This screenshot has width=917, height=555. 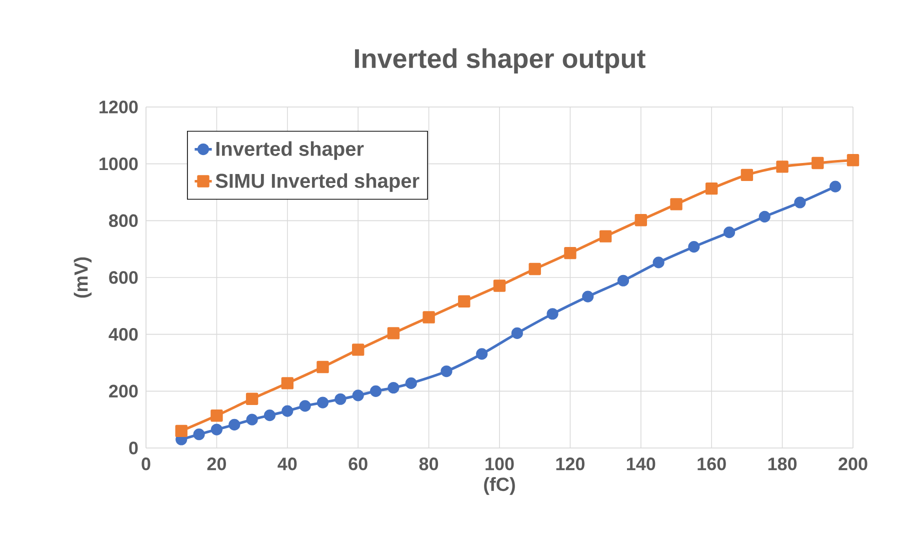 I want to click on x-tick-label: 140, so click(x=641, y=464).